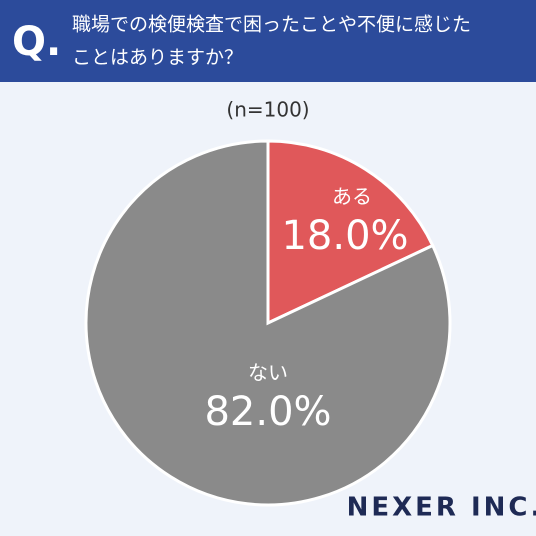  I want to click on pie-slice, so click(350, 232).